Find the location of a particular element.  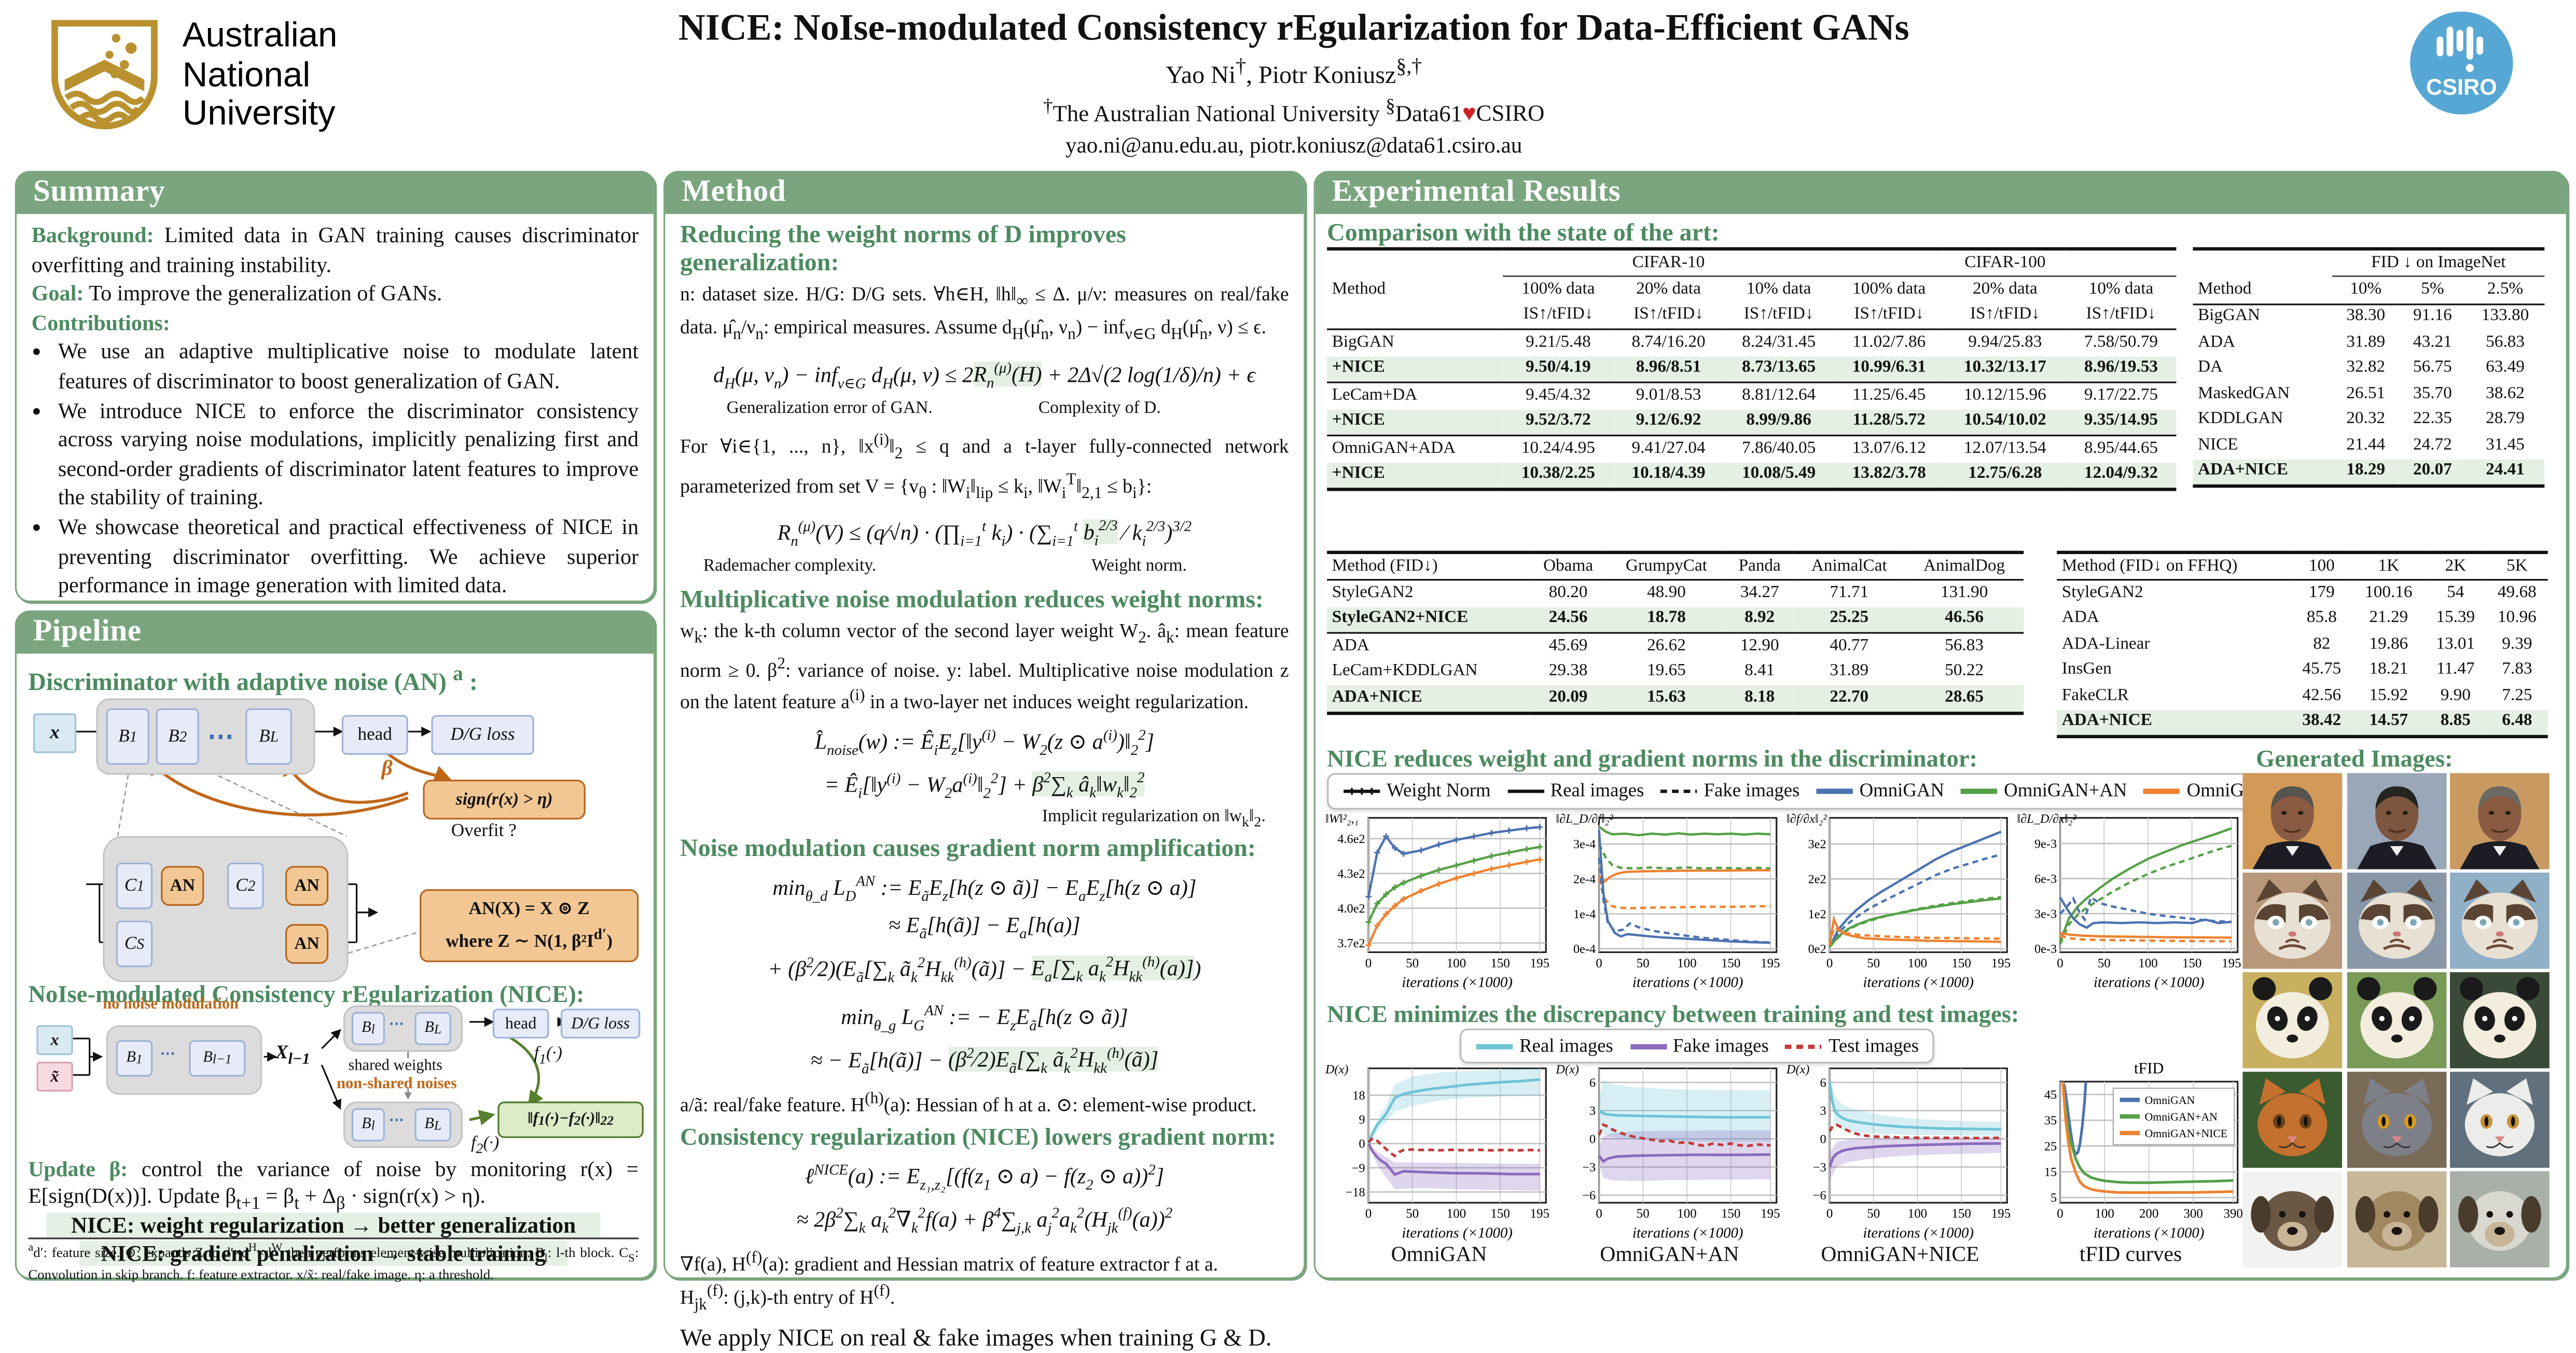

generated-image-grumpy is located at coordinates (2500, 920).